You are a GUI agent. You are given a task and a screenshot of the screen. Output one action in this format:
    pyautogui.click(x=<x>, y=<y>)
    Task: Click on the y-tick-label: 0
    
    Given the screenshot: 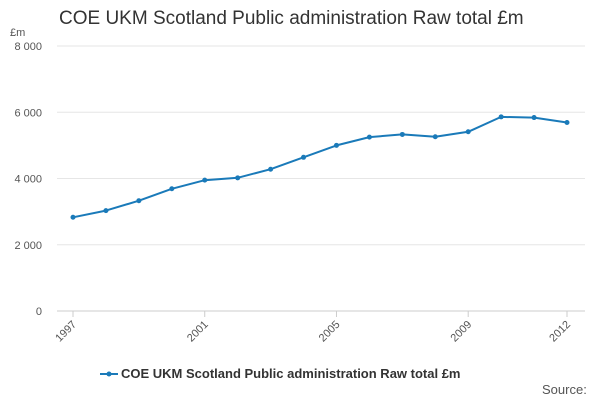 What is the action you would take?
    pyautogui.click(x=39, y=312)
    